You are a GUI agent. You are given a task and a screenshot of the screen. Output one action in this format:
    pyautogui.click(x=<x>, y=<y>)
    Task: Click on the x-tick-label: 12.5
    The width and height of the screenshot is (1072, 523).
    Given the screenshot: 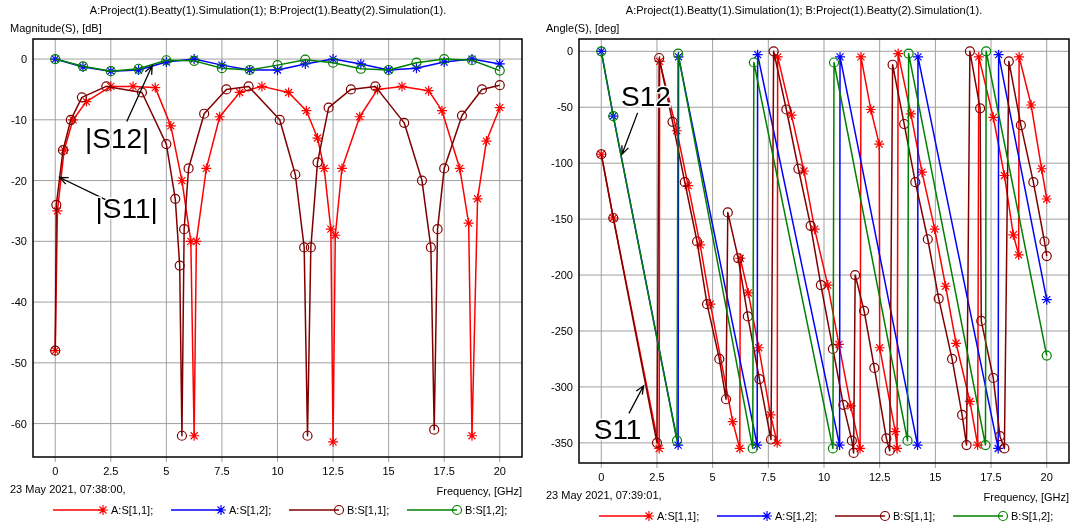 What is the action you would take?
    pyautogui.click(x=879, y=477)
    